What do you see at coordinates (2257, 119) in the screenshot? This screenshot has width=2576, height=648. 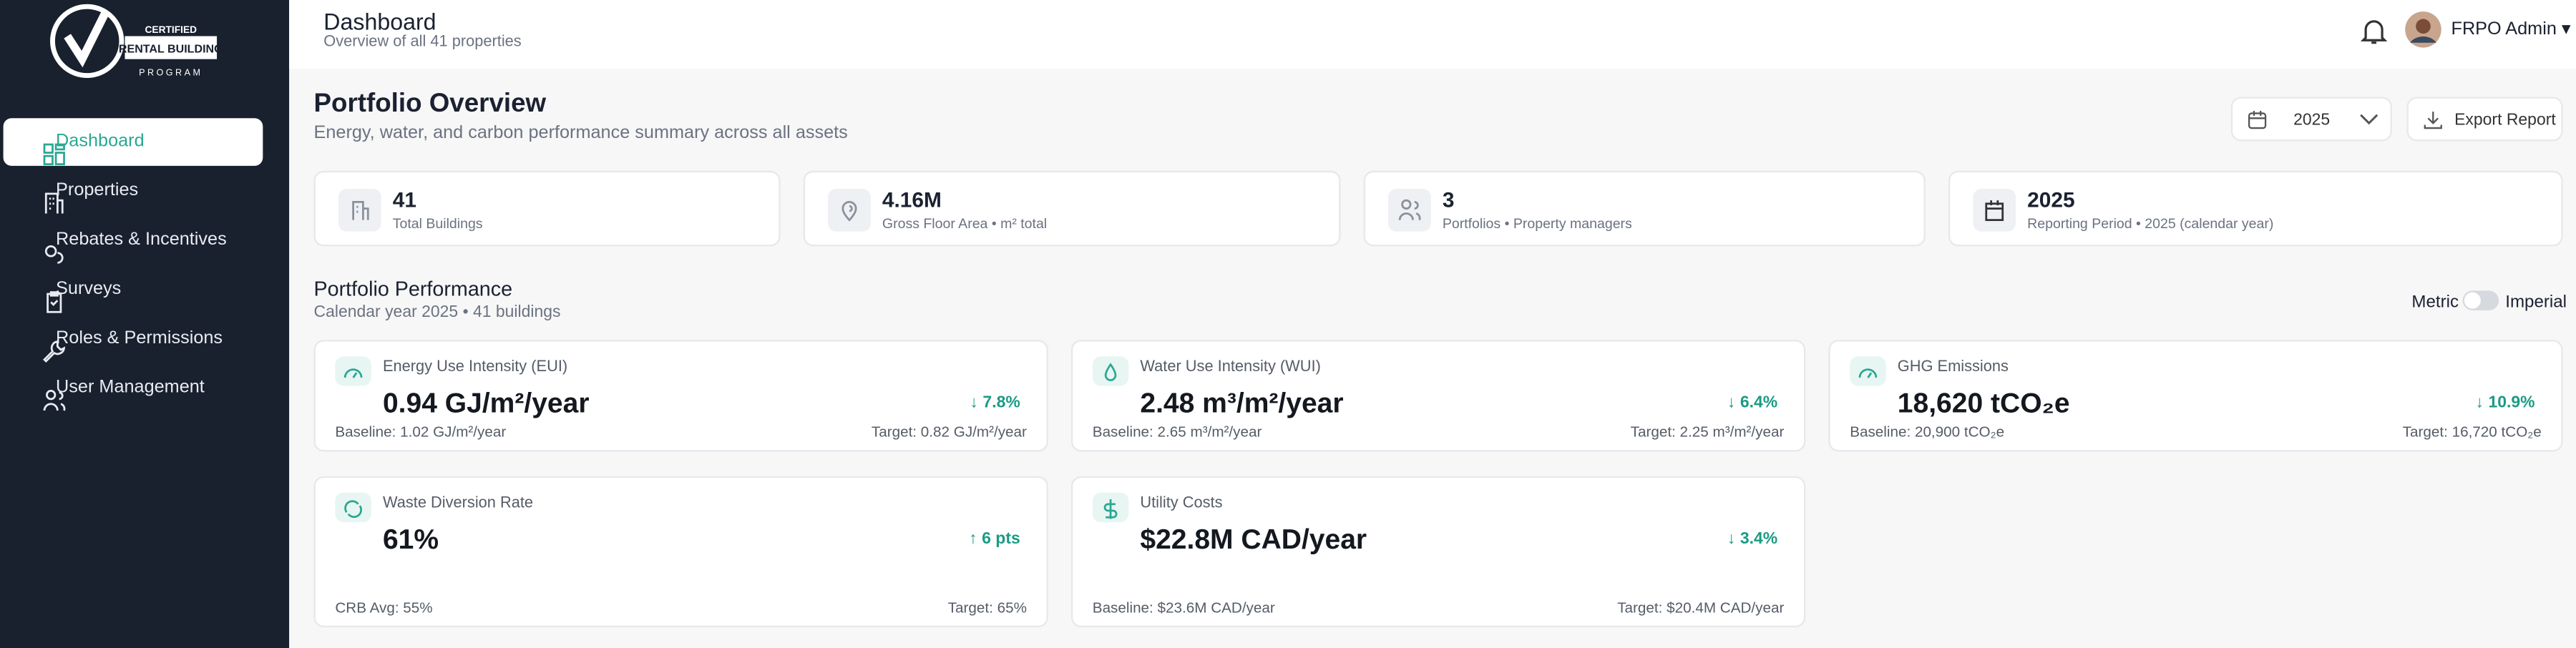 I see `calendar-icon` at bounding box center [2257, 119].